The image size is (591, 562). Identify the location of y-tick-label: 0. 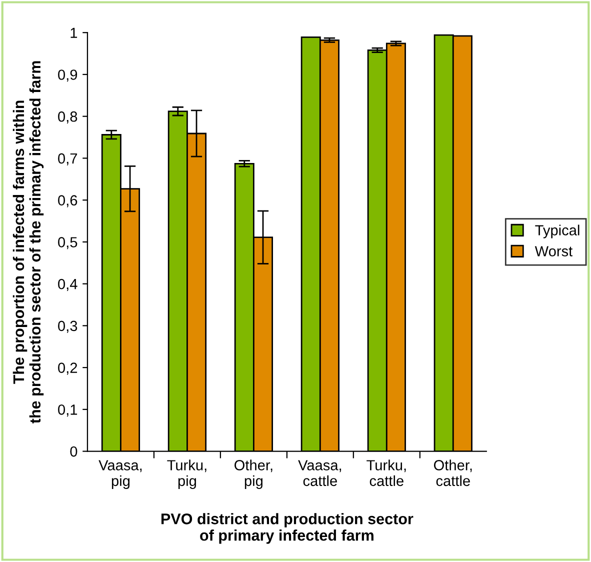
(74, 451).